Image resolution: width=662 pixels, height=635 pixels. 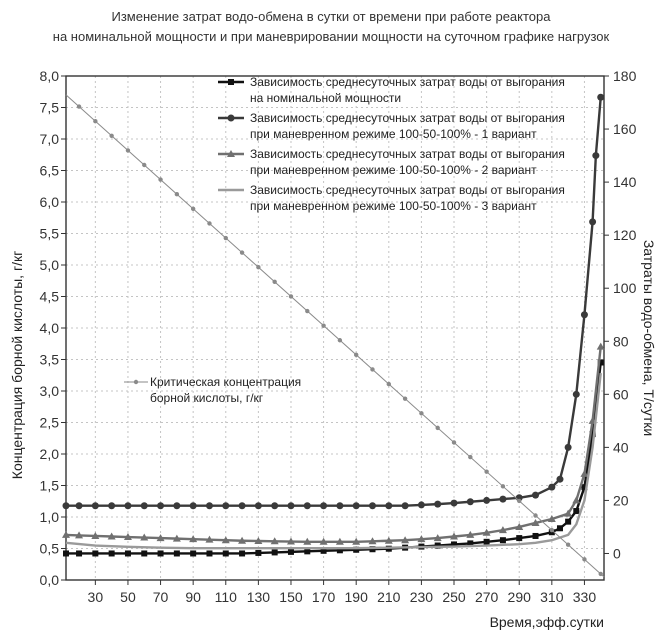 I want to click on x-tick-label: 90, so click(x=193, y=597).